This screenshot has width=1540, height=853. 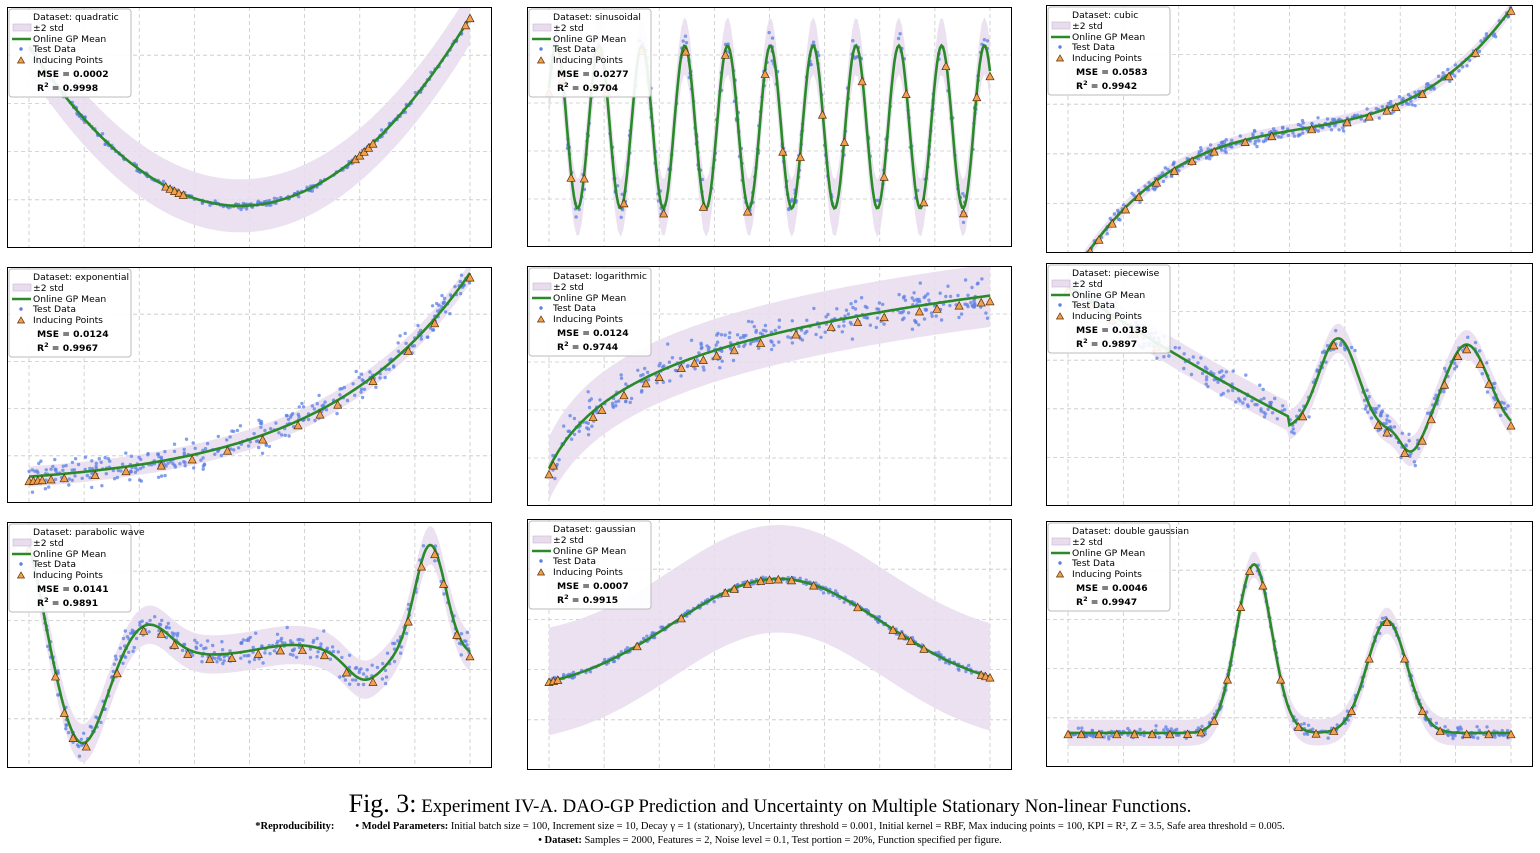 I want to click on r2-prefix: R, so click(x=1079, y=86).